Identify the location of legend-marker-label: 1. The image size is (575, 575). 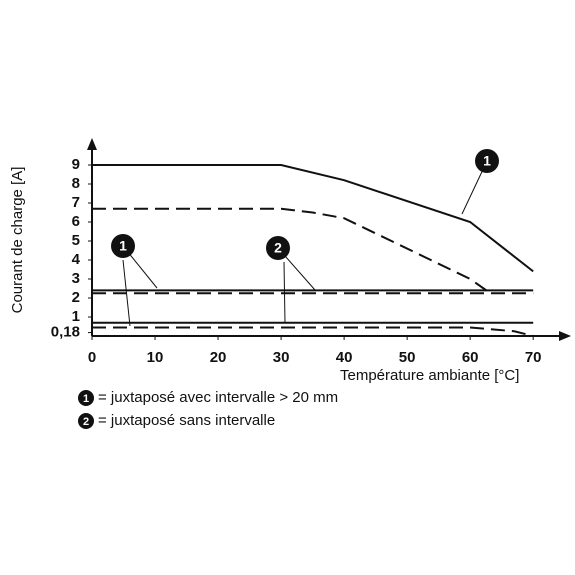
(86, 399).